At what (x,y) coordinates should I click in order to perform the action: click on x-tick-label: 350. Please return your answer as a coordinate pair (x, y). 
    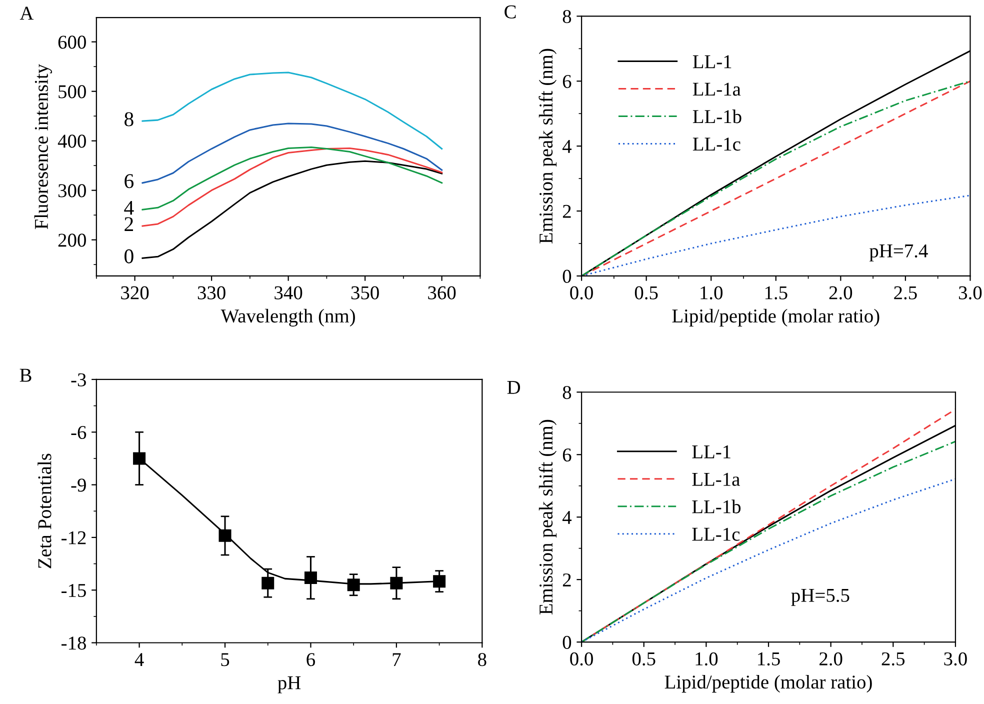
    Looking at the image, I should click on (365, 293).